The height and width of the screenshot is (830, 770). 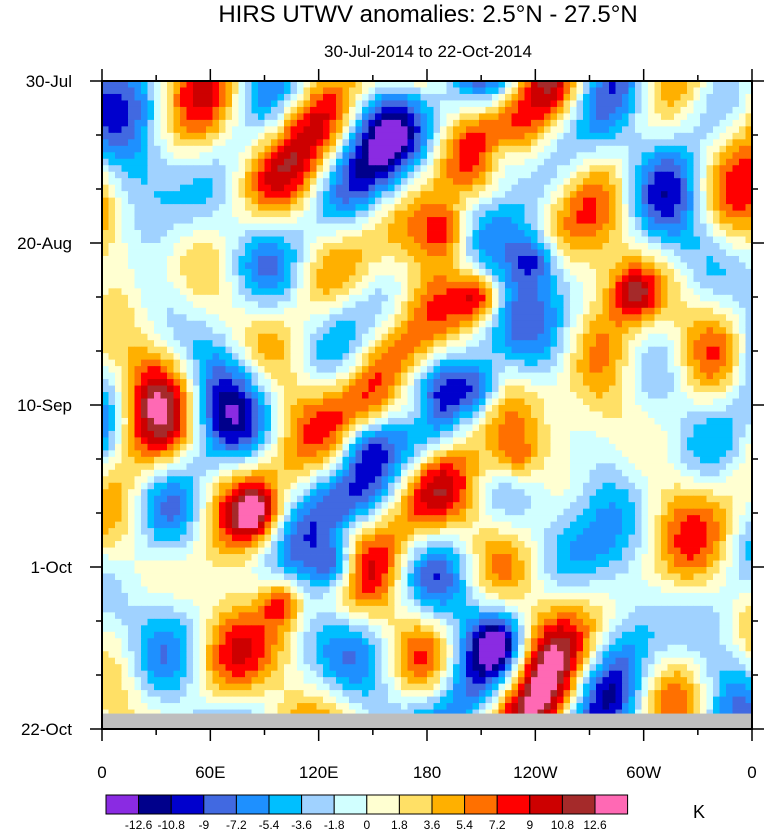 What do you see at coordinates (529, 824) in the screenshot?
I see `colorbar-label: 9` at bounding box center [529, 824].